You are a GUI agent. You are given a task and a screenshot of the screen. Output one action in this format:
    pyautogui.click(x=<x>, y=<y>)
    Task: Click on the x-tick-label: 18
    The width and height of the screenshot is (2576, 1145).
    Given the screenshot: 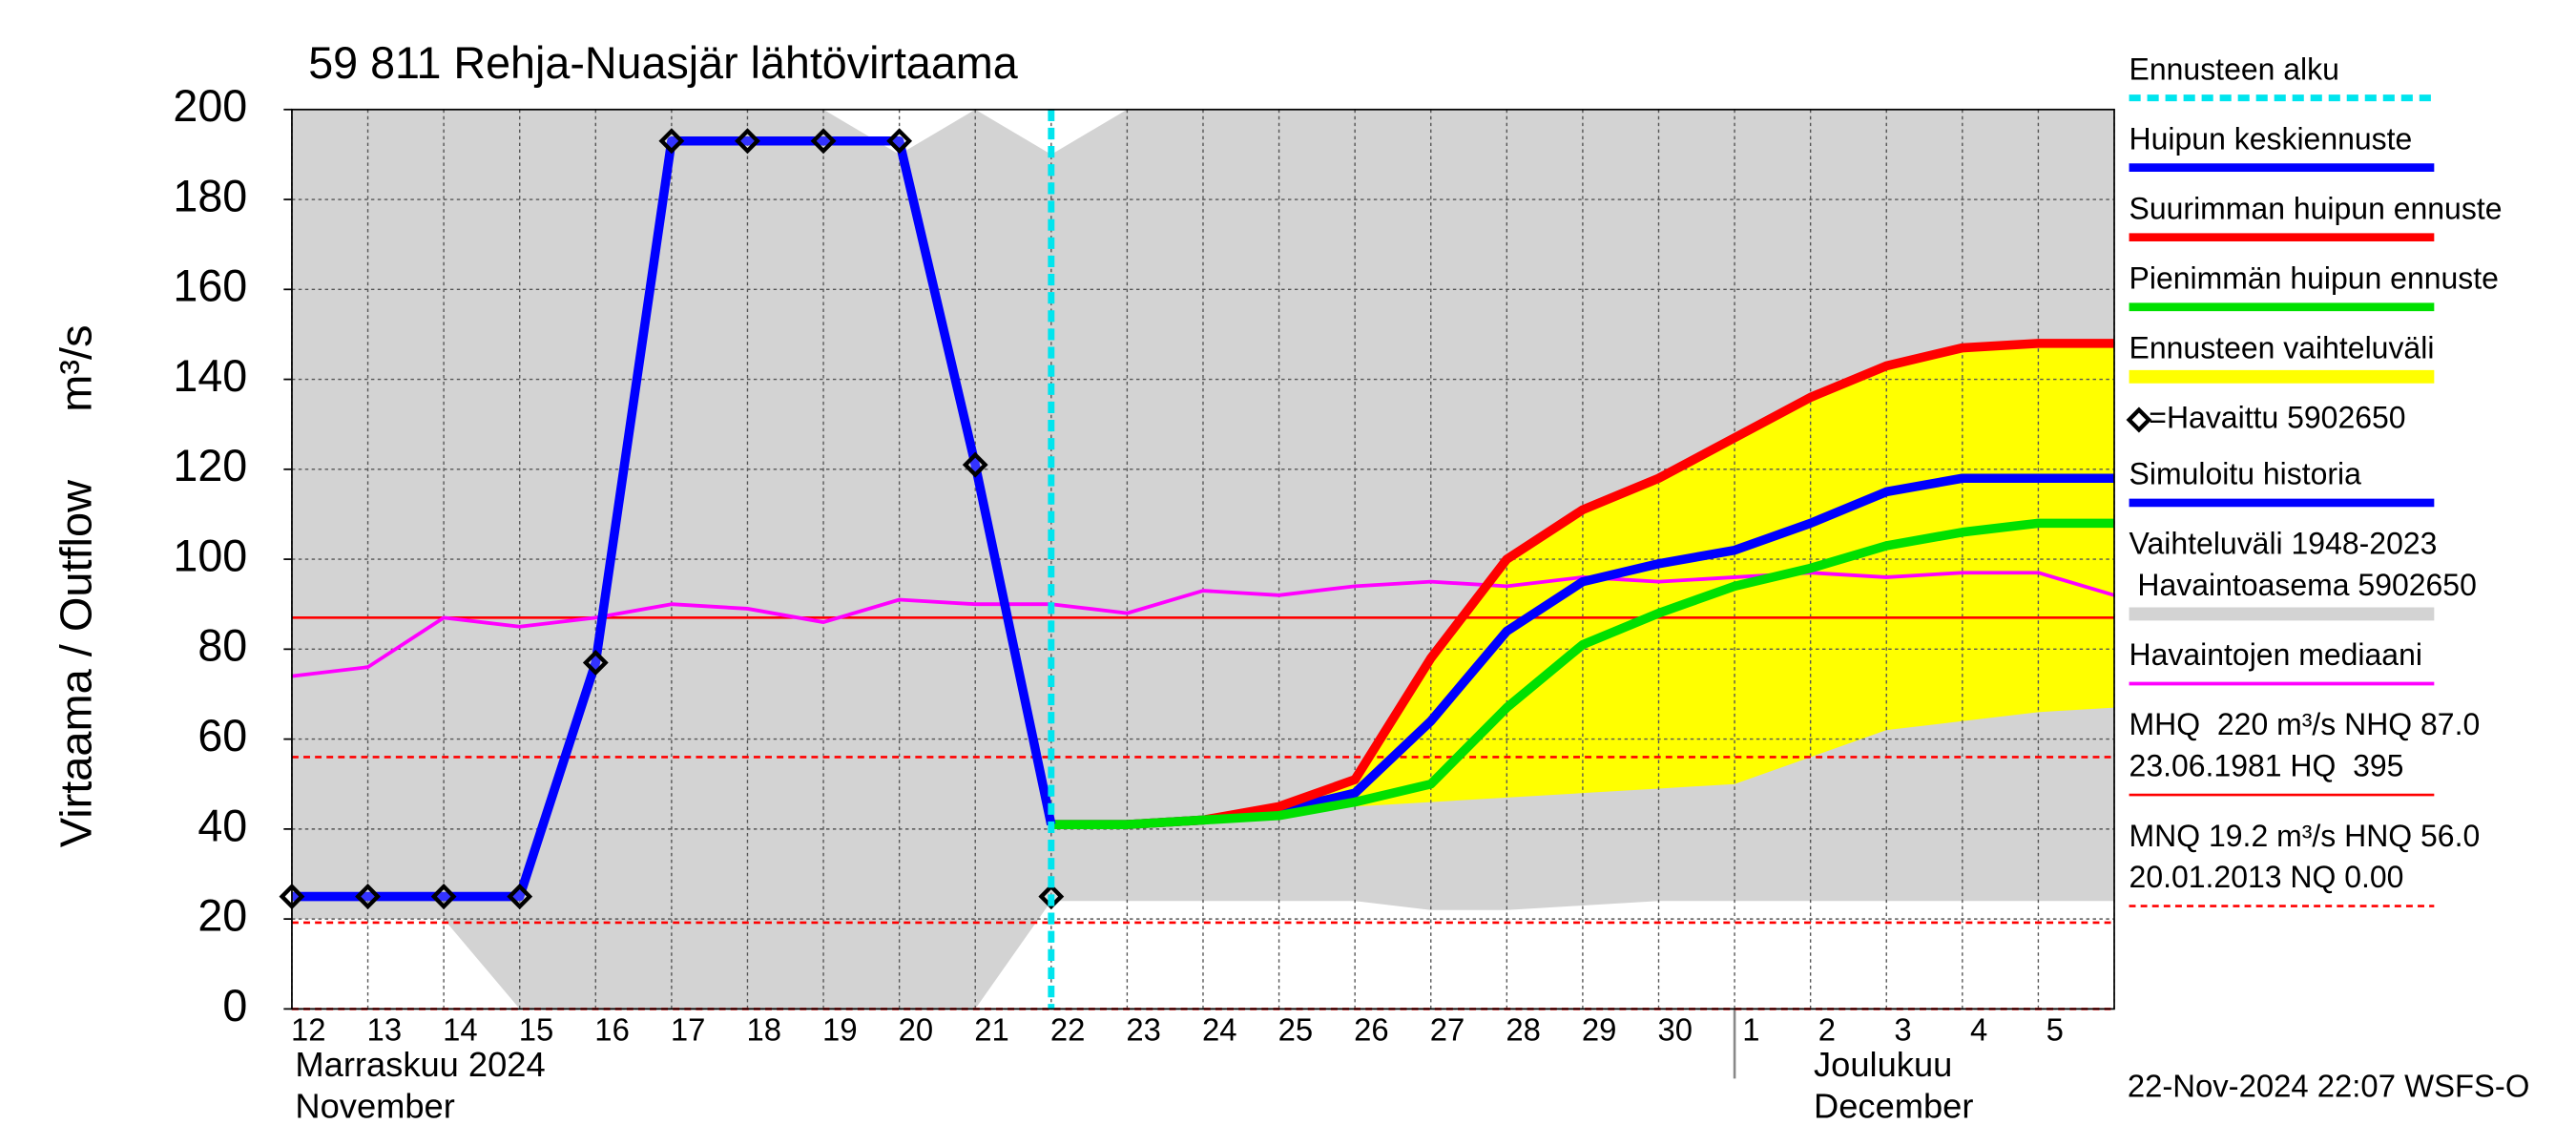 What is the action you would take?
    pyautogui.click(x=763, y=1029)
    